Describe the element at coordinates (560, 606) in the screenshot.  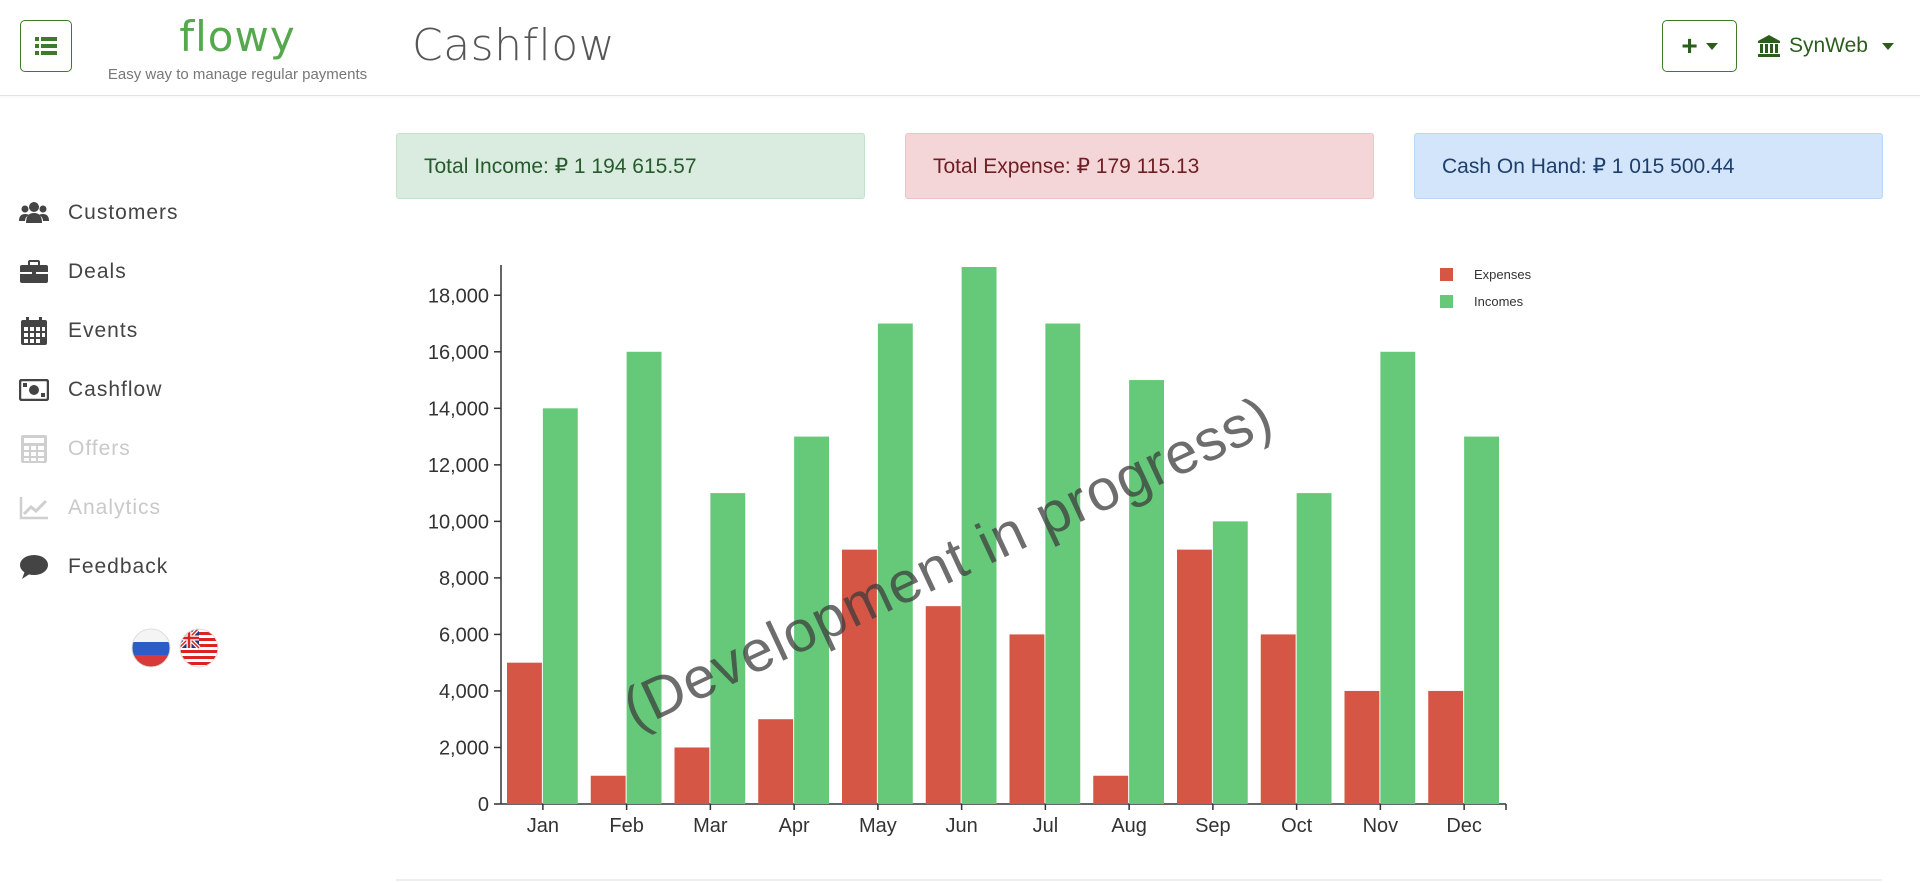
I see `bar-incomes-jan` at that location.